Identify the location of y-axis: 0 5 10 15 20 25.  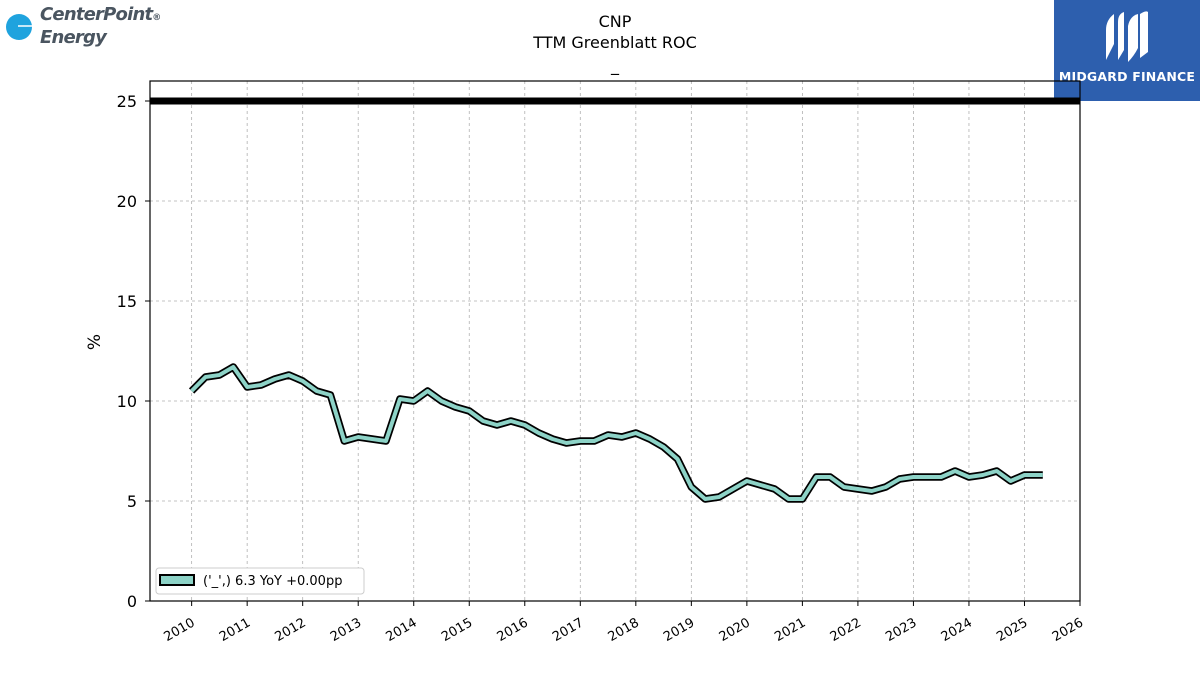
(133, 351).